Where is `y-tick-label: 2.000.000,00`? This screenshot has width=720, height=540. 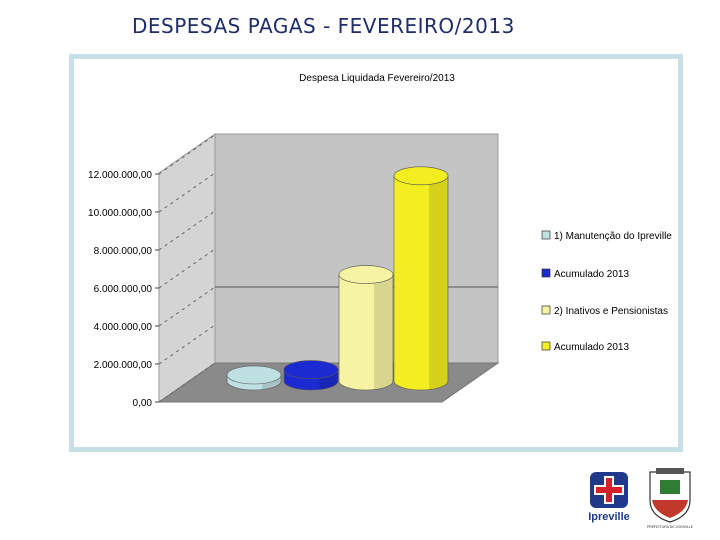
y-tick-label: 2.000.000,00 is located at coordinates (123, 365).